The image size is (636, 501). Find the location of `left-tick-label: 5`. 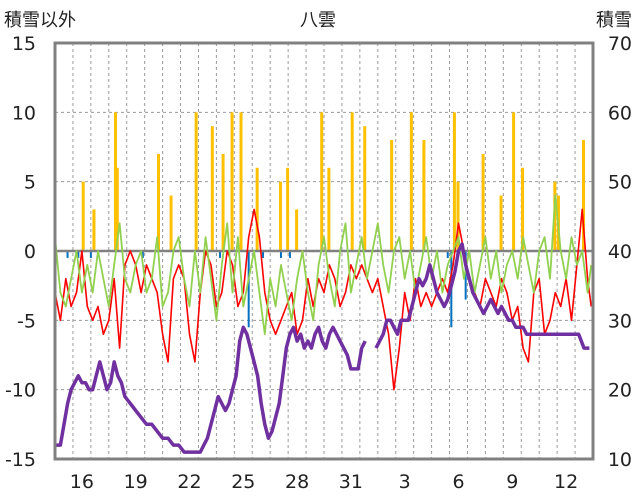

left-tick-label: 5 is located at coordinates (30, 183).